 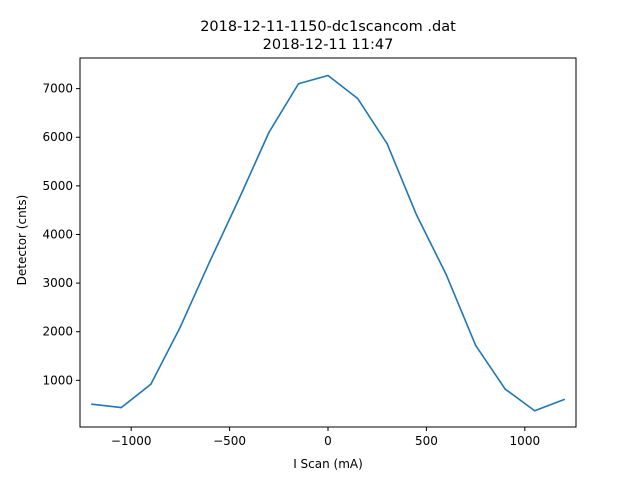 What do you see at coordinates (57, 89) in the screenshot?
I see `y-tick-label: 7000` at bounding box center [57, 89].